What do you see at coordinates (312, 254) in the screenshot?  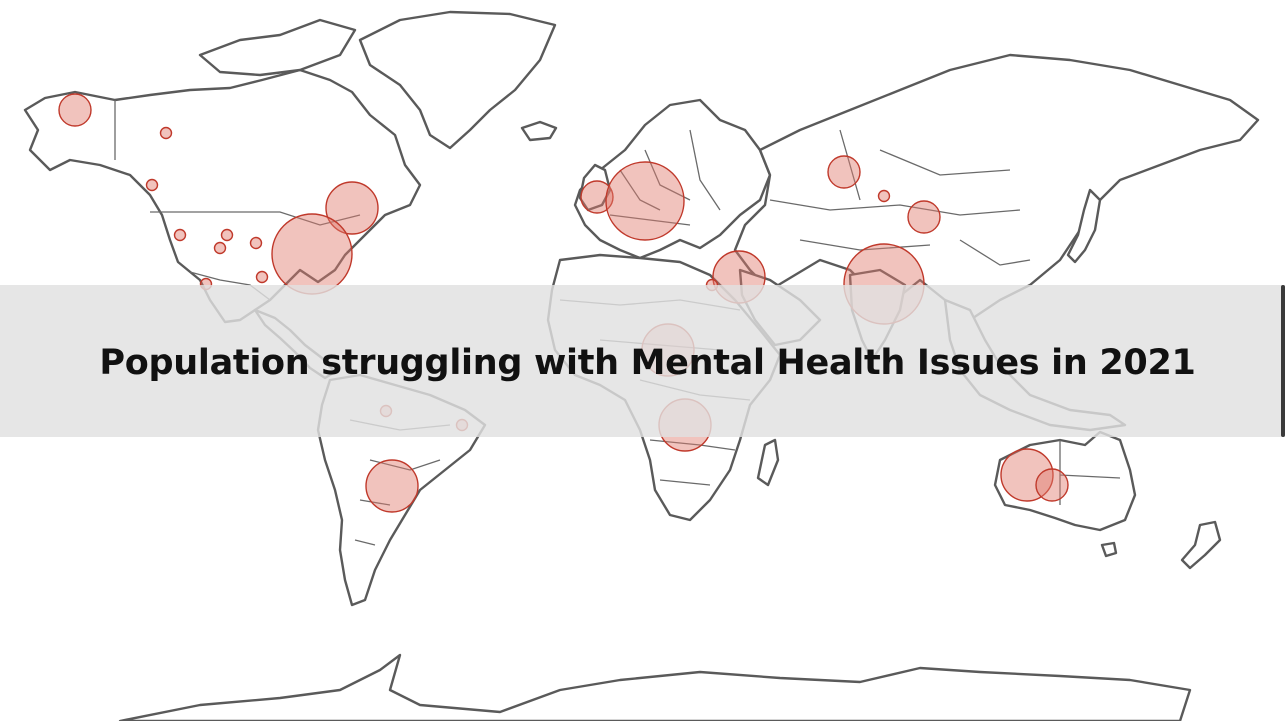 I see `bubble-eastern-us` at bounding box center [312, 254].